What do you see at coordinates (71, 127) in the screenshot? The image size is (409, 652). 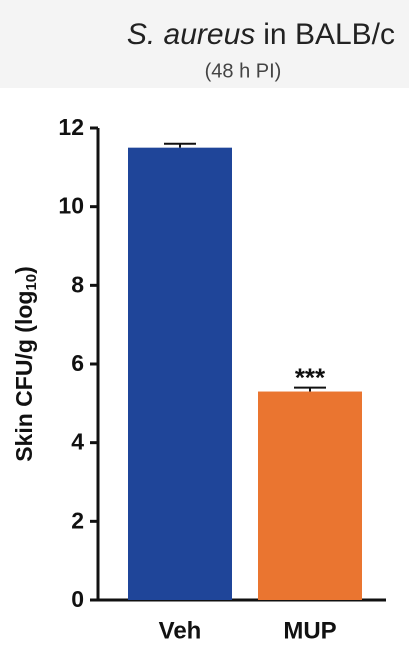 I see `y-tick-label: 12` at bounding box center [71, 127].